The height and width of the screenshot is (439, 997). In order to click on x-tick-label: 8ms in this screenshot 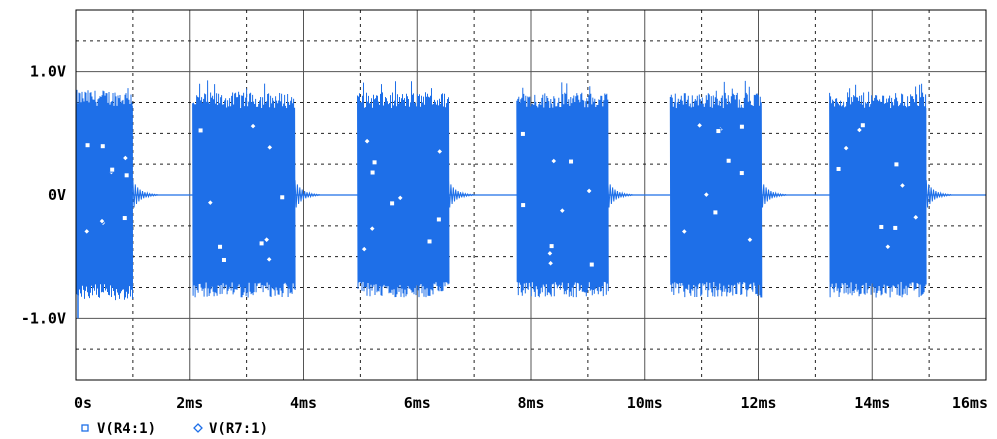, I will do `click(530, 403)`.